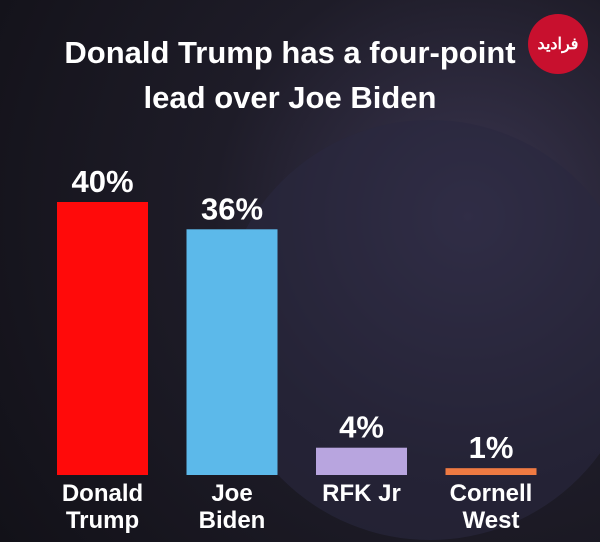  What do you see at coordinates (491, 447) in the screenshot?
I see `value-label: 1%` at bounding box center [491, 447].